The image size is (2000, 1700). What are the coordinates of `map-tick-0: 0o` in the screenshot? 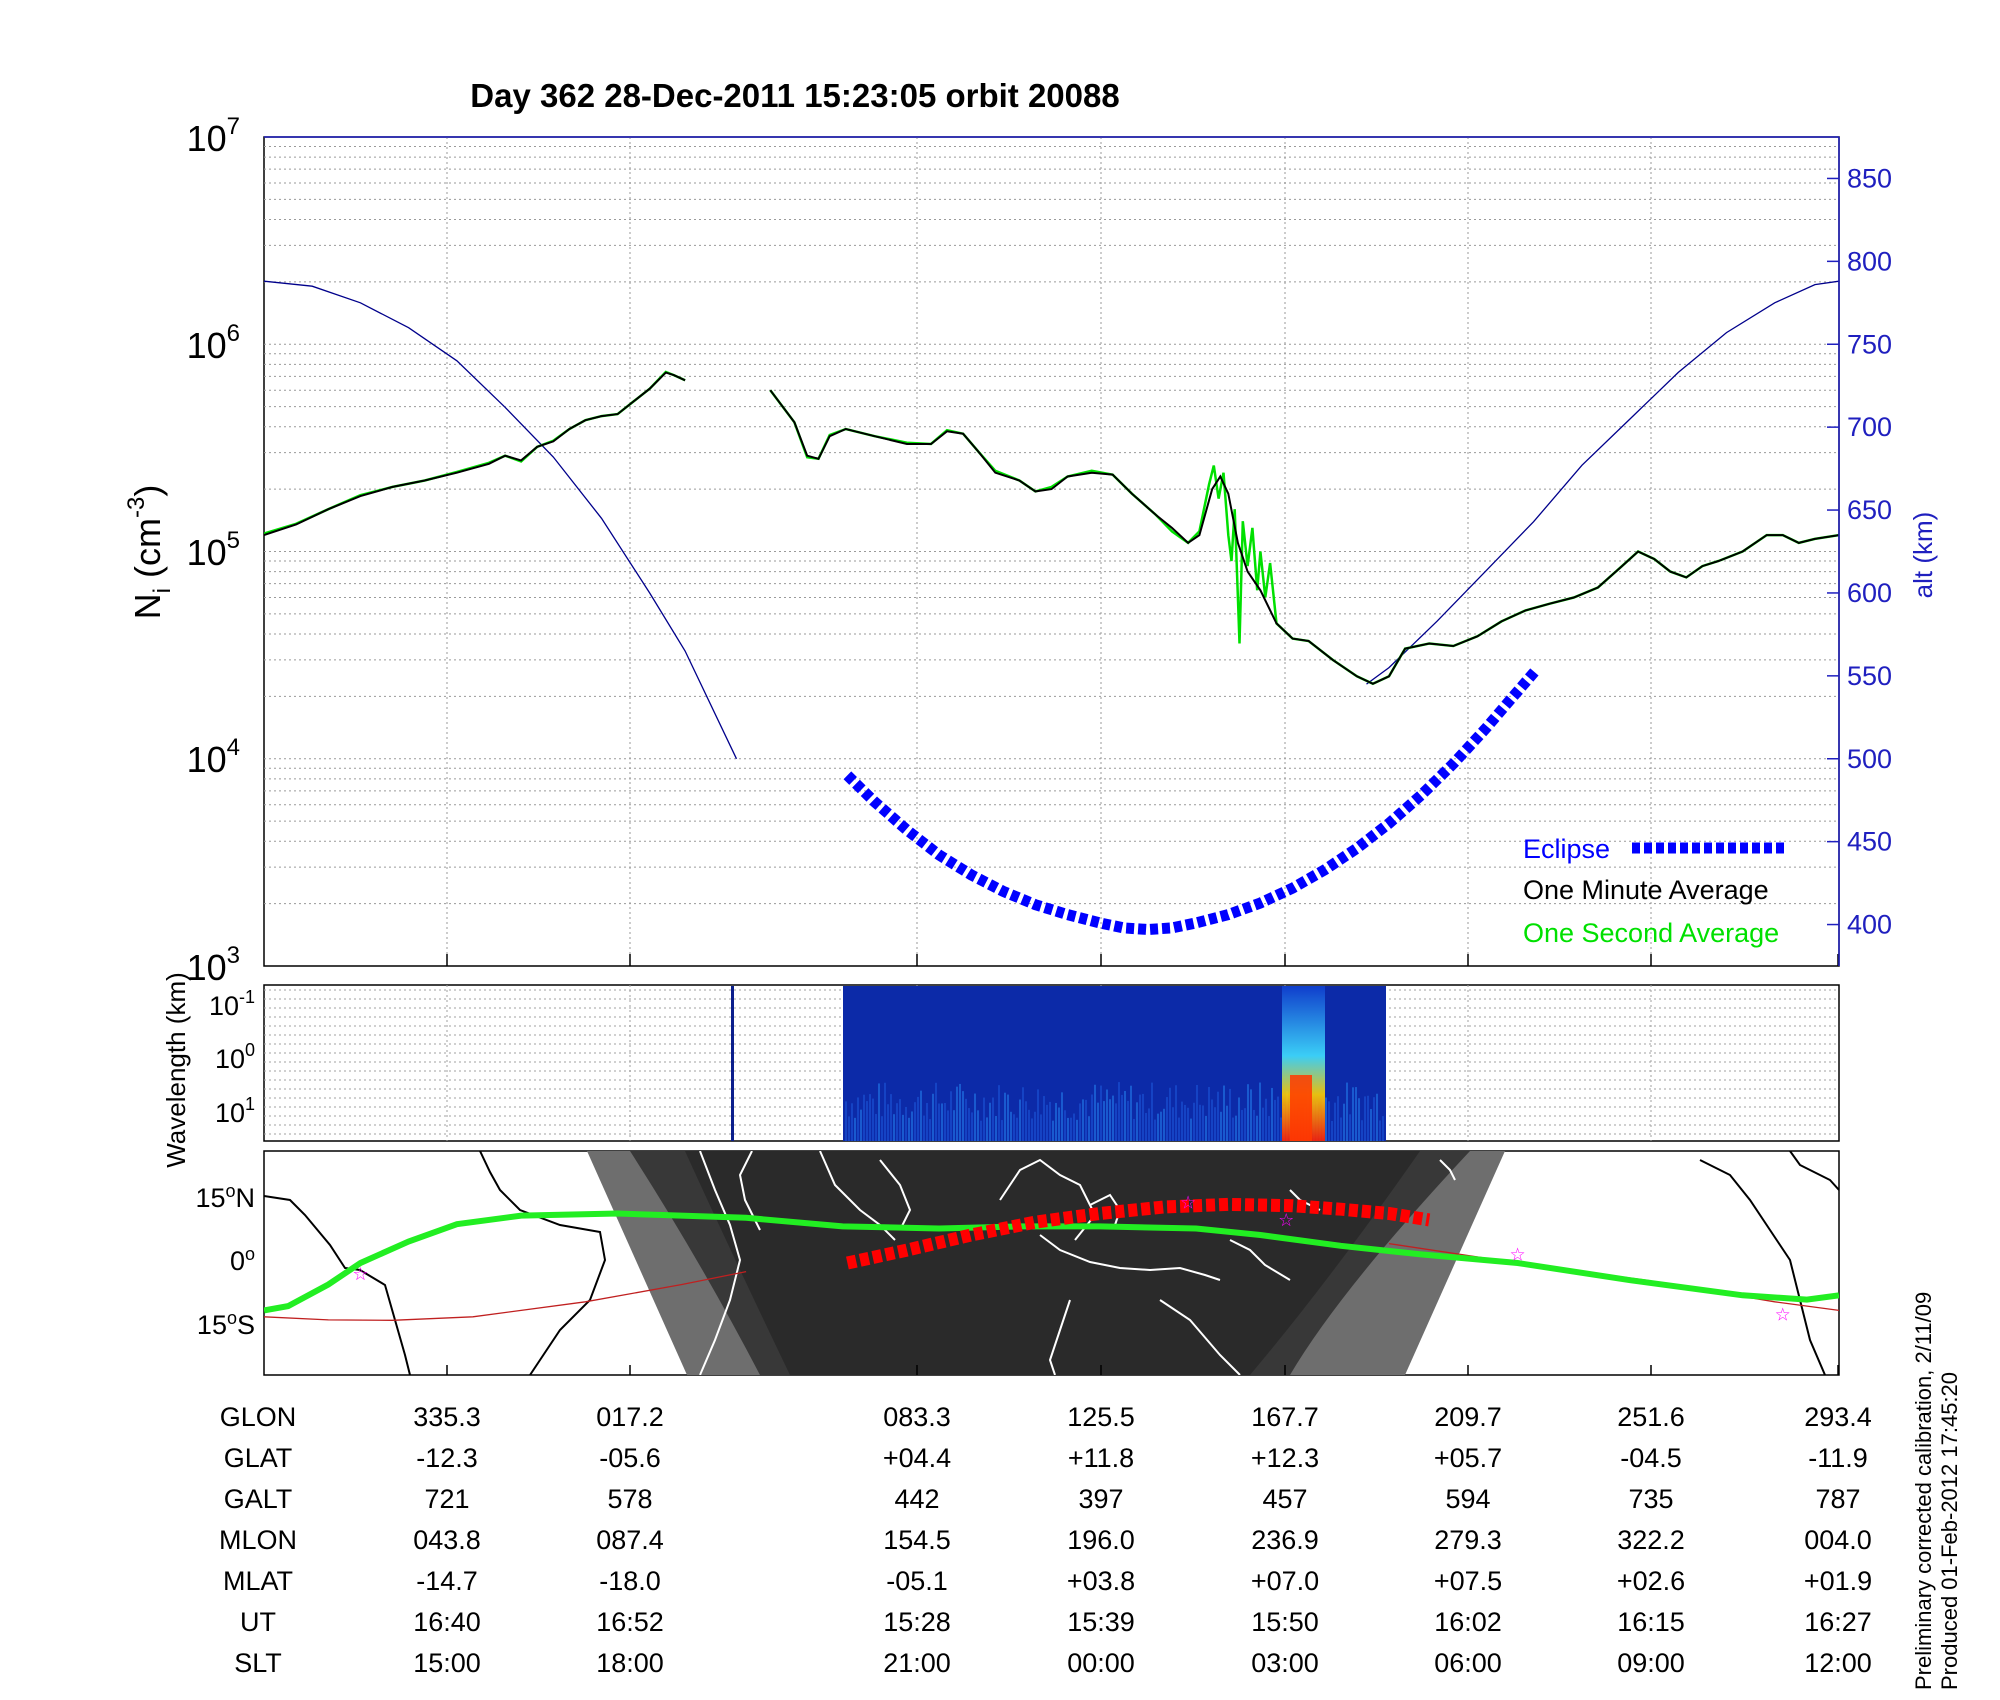 It's located at (242, 1260).